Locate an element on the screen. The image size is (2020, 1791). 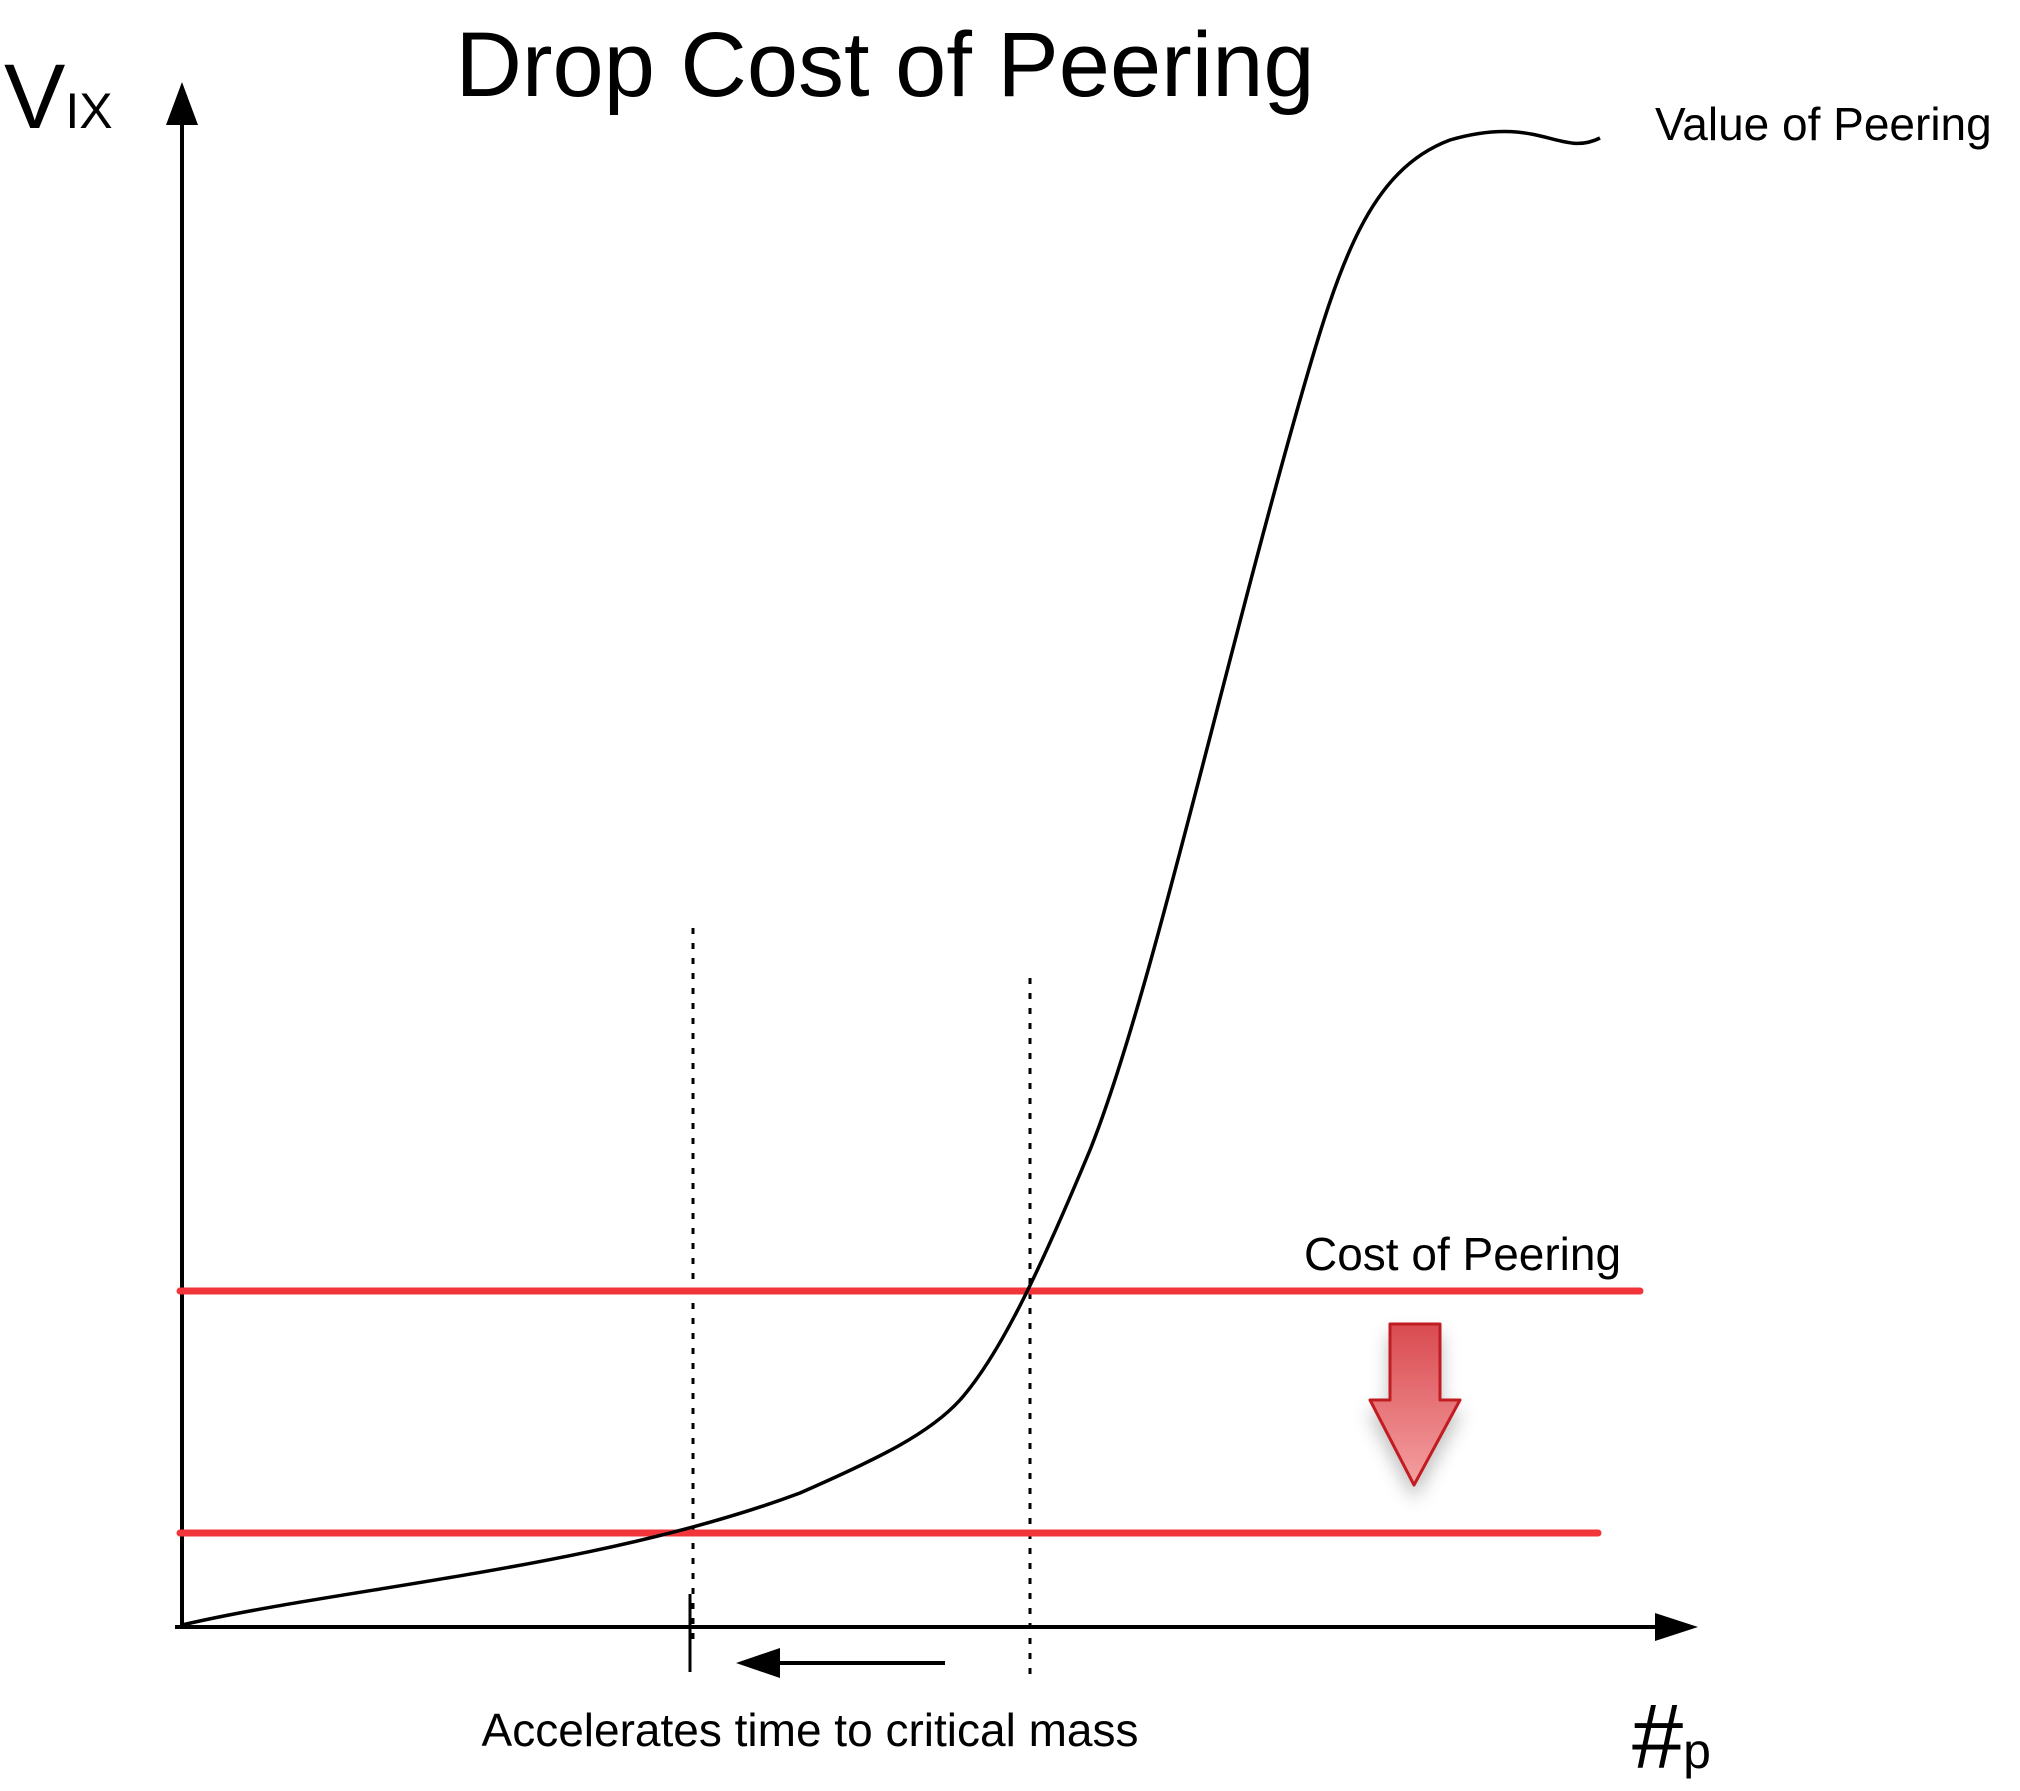
diagram-title: Drop Cost of Peering is located at coordinates (884, 65).